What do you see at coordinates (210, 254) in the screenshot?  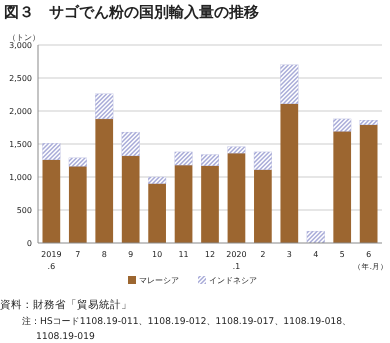 I see `x-tick-label: 12` at bounding box center [210, 254].